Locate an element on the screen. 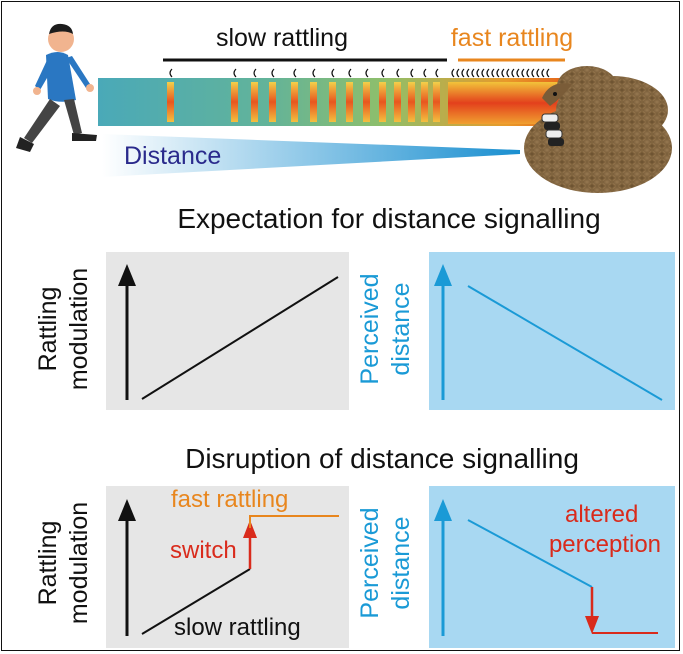  expectation-right-ylabel-2: distance is located at coordinates (401, 328).